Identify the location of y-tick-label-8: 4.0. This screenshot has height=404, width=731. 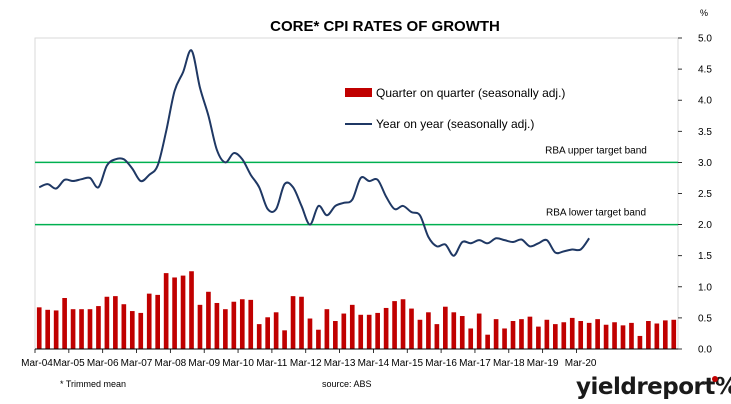
(705, 101).